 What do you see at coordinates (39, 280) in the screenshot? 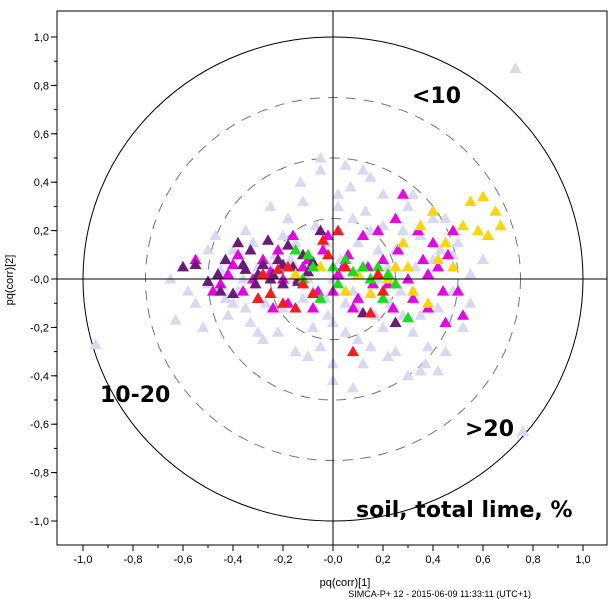
I see `y-tick-label: -0,0` at bounding box center [39, 280].